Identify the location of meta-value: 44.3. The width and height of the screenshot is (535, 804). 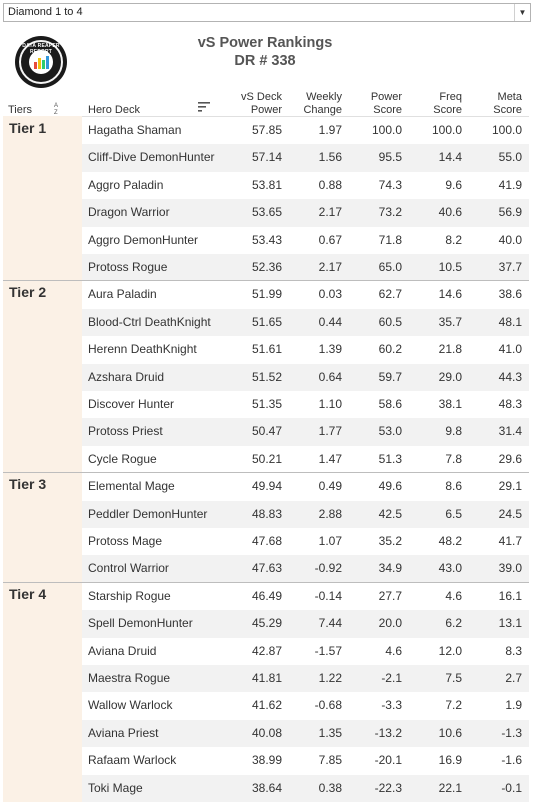
(510, 376).